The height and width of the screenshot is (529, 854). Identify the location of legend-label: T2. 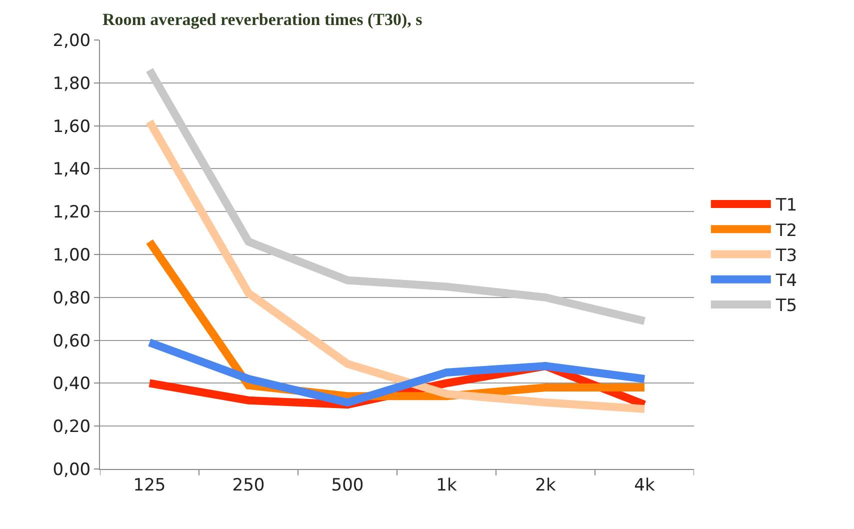
(786, 230).